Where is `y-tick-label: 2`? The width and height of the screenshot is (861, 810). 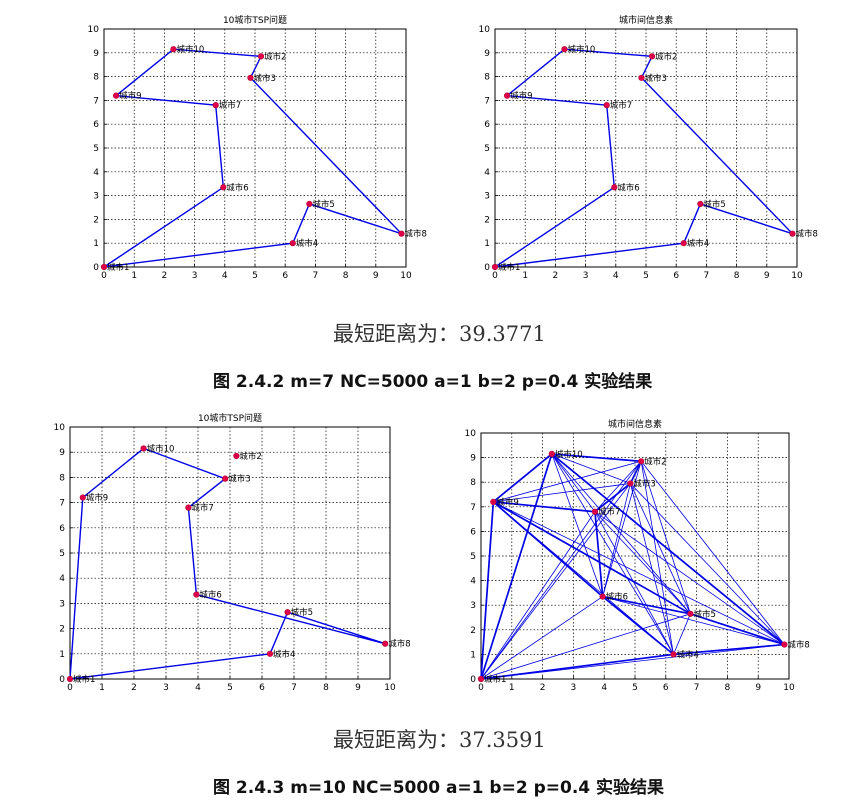
y-tick-label: 2 is located at coordinates (96, 220).